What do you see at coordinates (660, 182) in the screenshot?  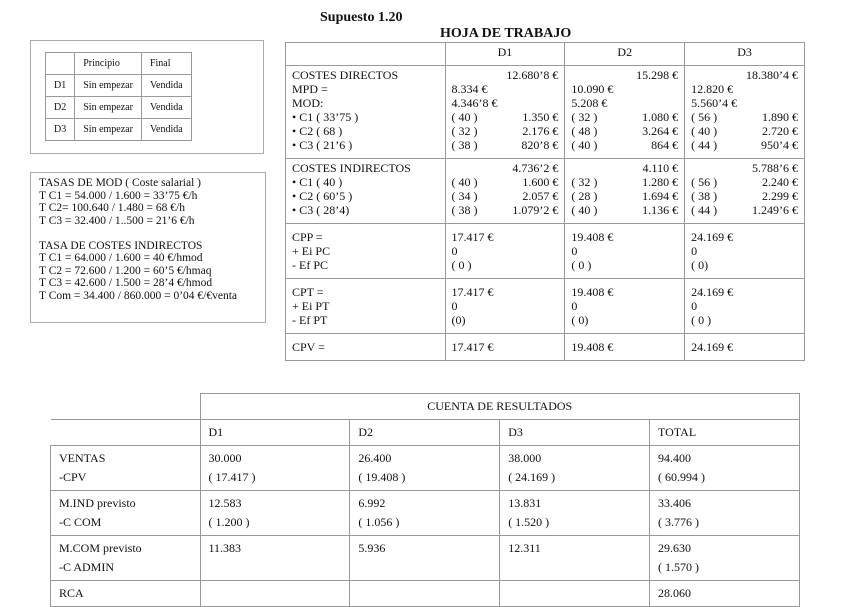 I see `value: 1.280 €` at bounding box center [660, 182].